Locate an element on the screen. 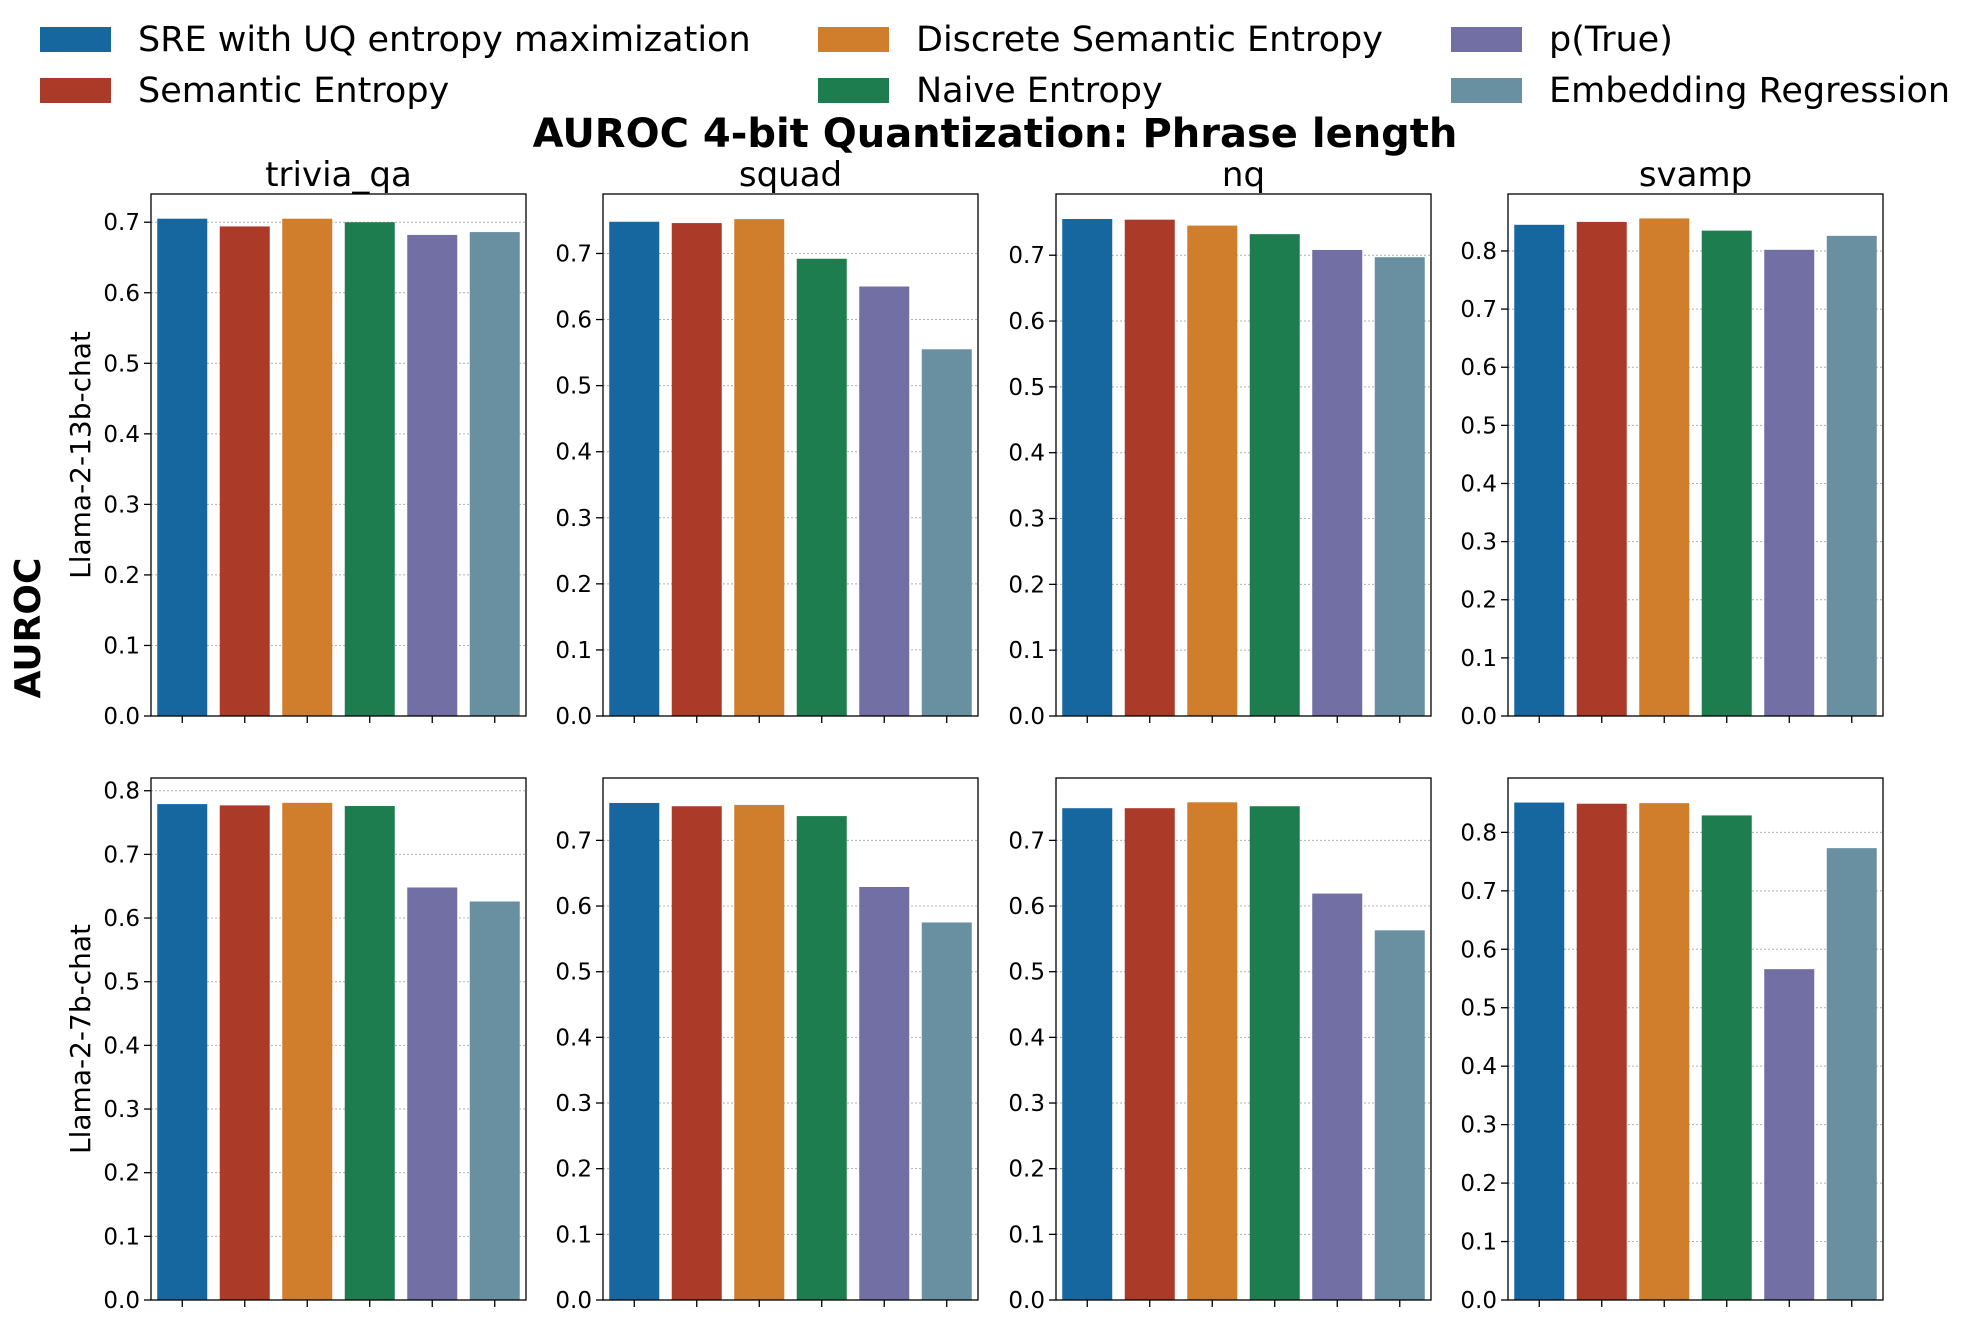  row-label-llama-2-7b-chat: Llama-2-7b-chat is located at coordinates (80, 1039).